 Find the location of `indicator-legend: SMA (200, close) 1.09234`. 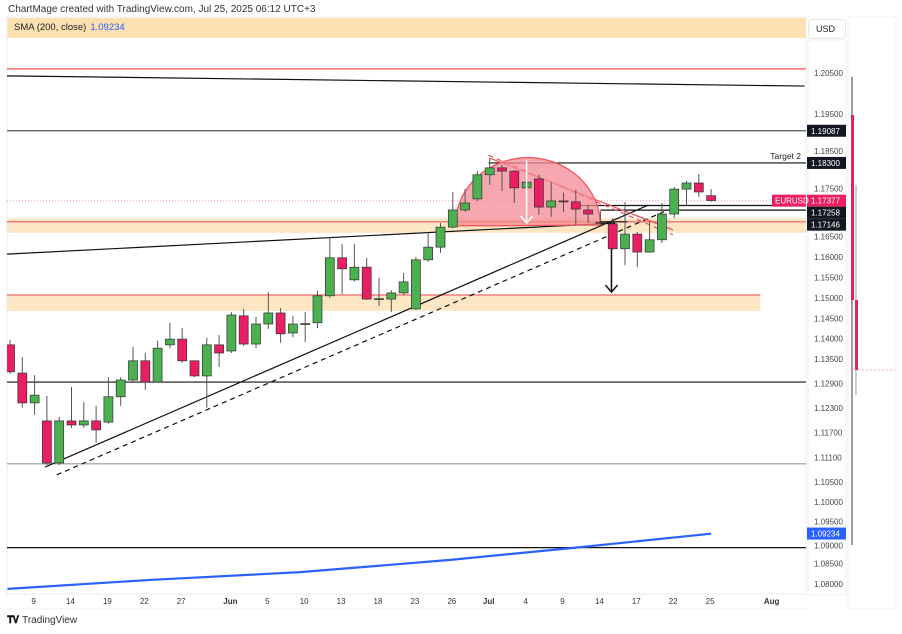

indicator-legend: SMA (200, close) 1.09234 is located at coordinates (406, 28).